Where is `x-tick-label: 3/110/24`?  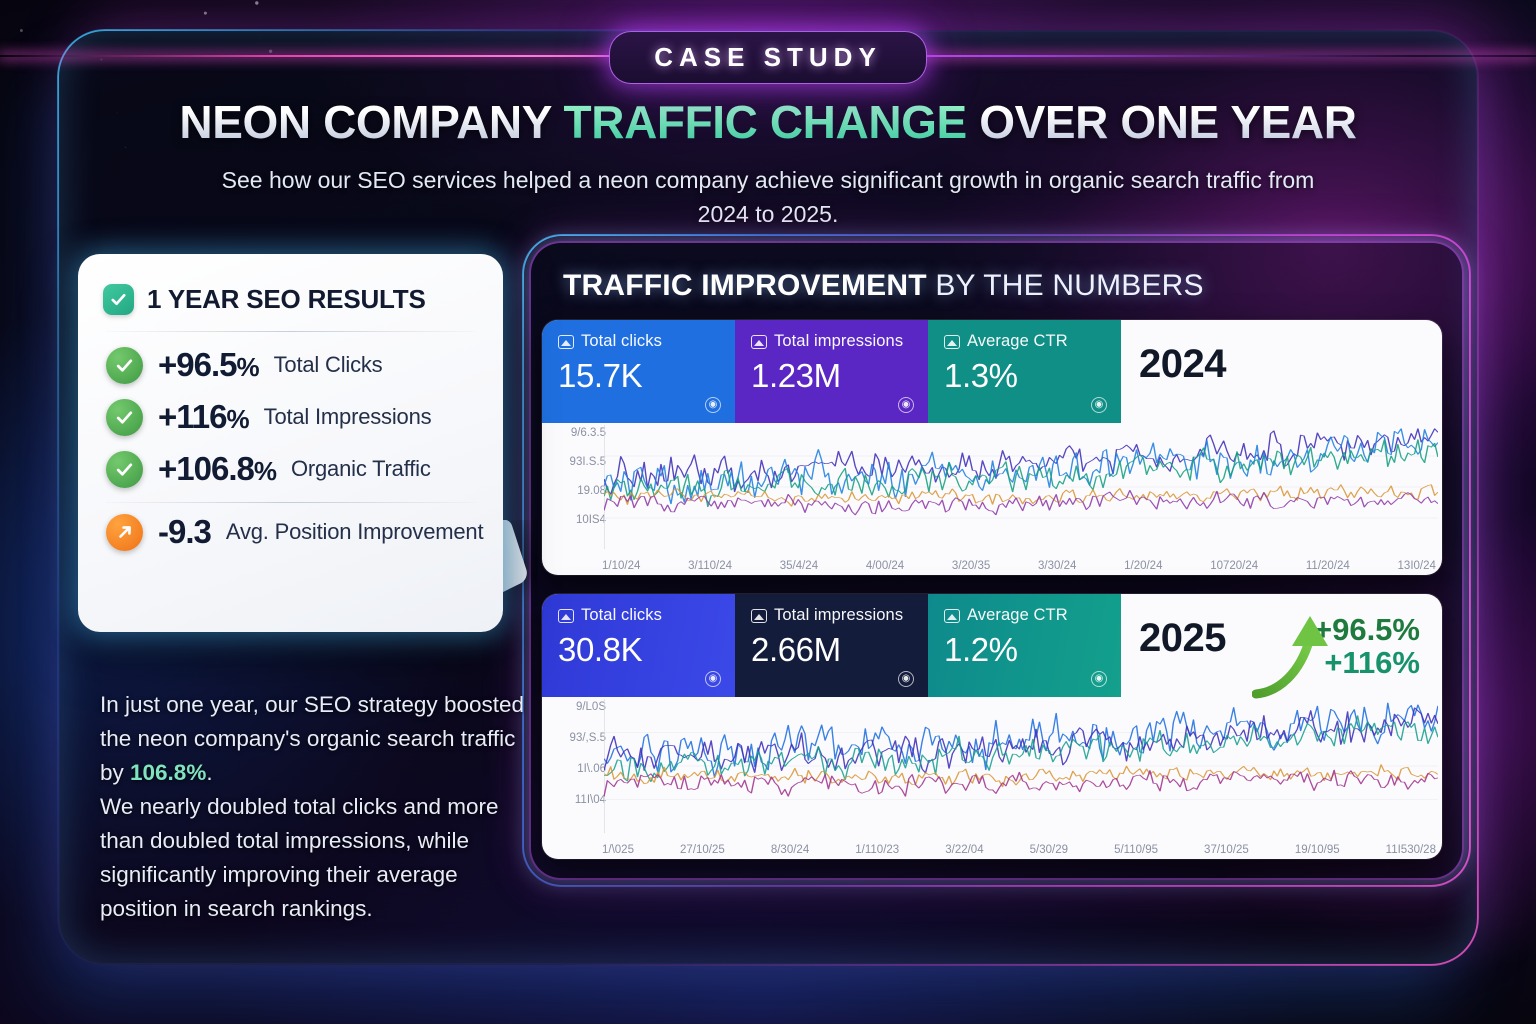
x-tick-label: 3/110/24 is located at coordinates (710, 566).